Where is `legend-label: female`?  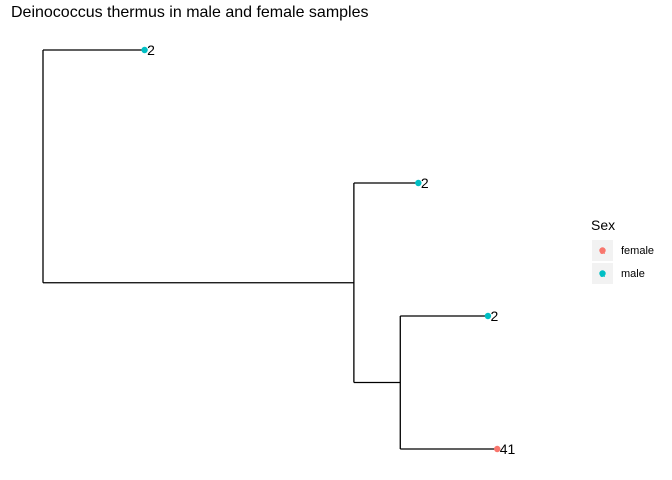
legend-label: female is located at coordinates (637, 251).